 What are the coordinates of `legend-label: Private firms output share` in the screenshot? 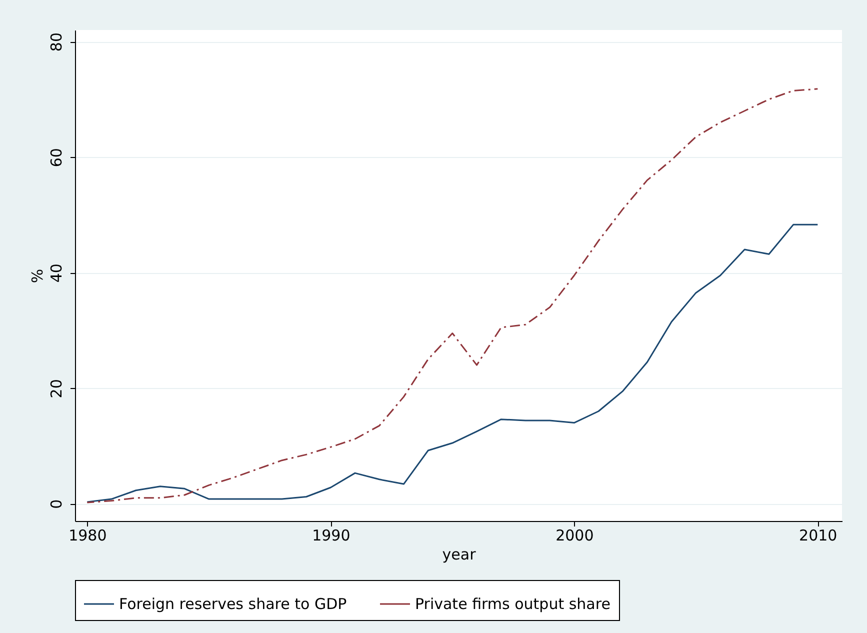 It's located at (512, 604).